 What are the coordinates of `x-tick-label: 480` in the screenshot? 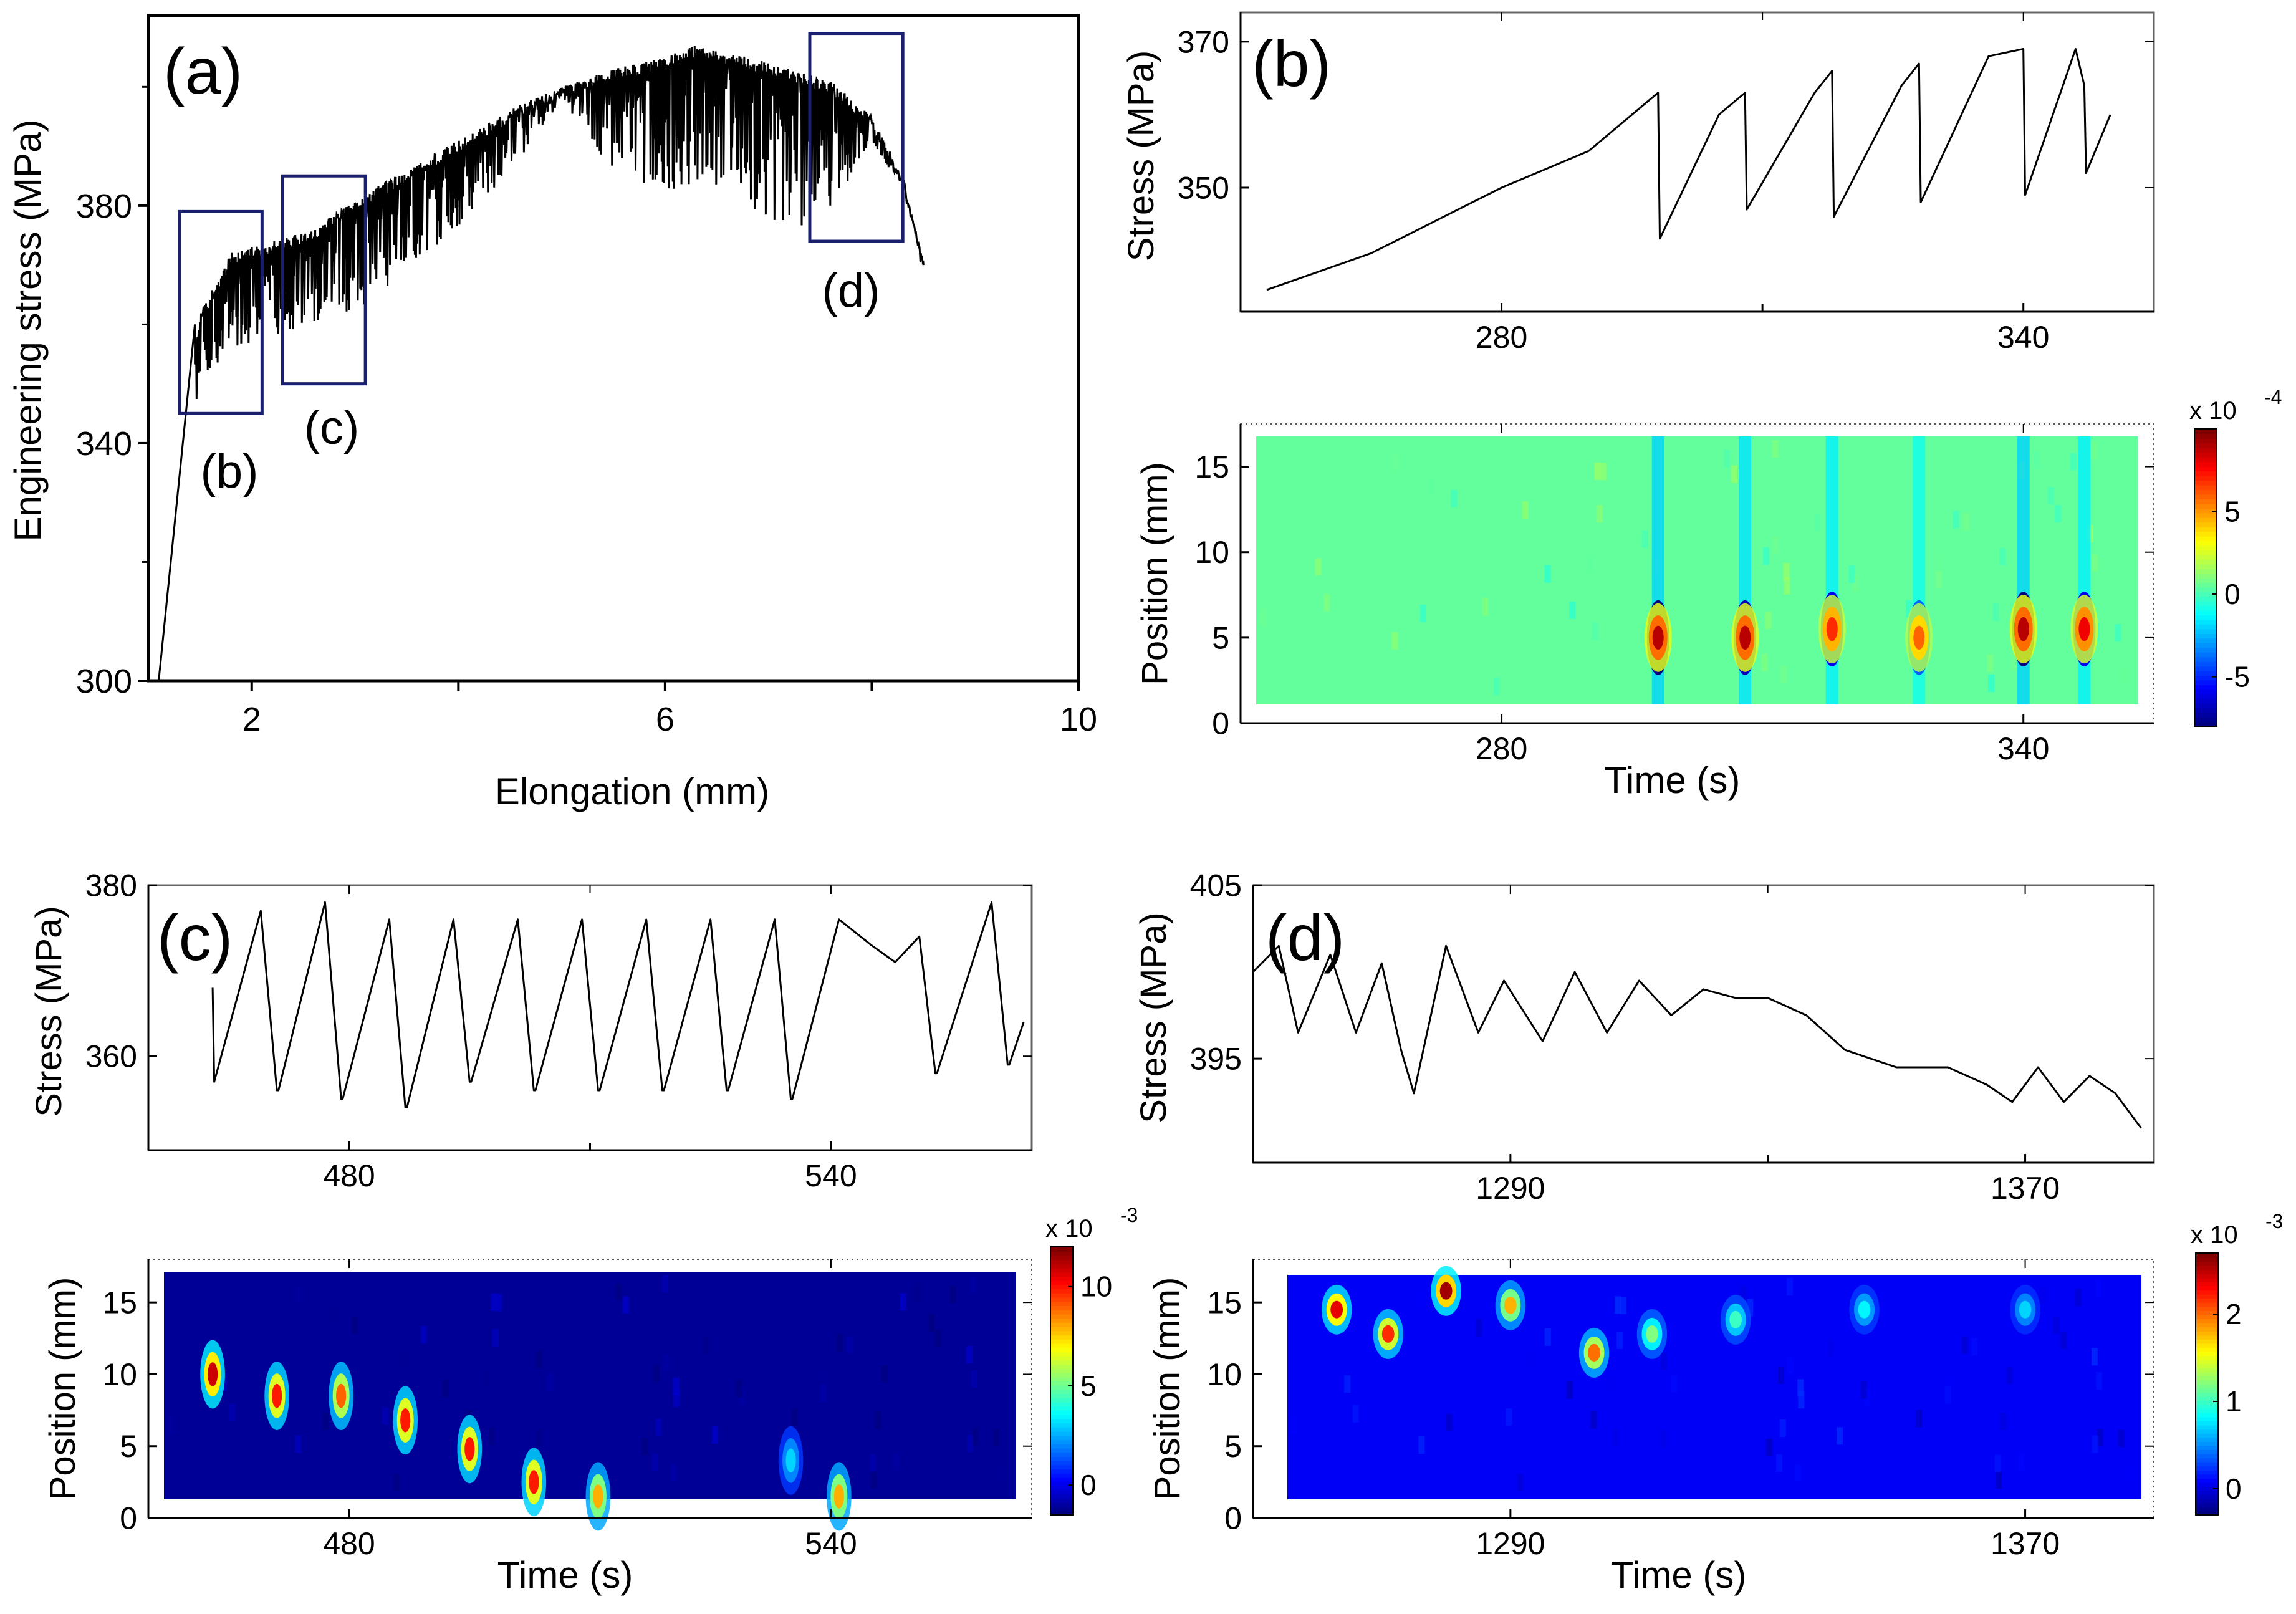 It's located at (349, 1175).